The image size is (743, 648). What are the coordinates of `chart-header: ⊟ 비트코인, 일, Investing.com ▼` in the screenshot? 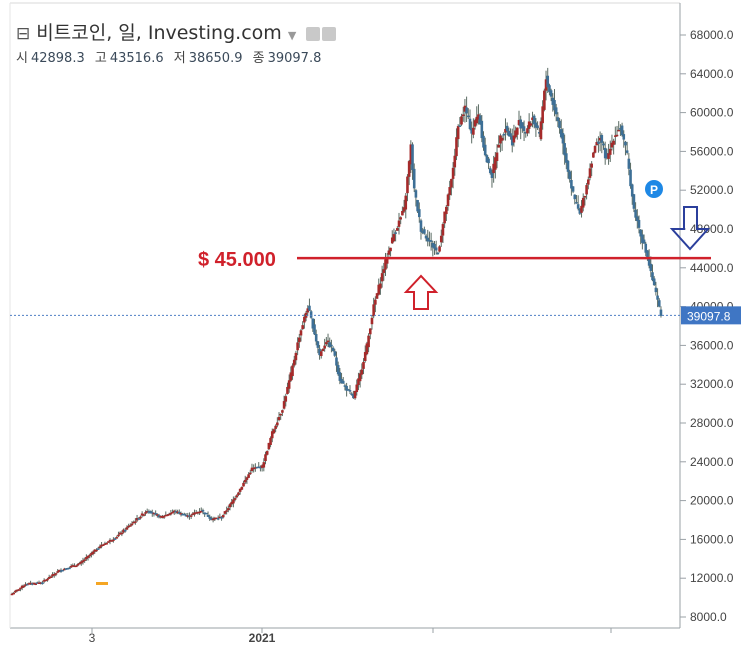 It's located at (176, 31).